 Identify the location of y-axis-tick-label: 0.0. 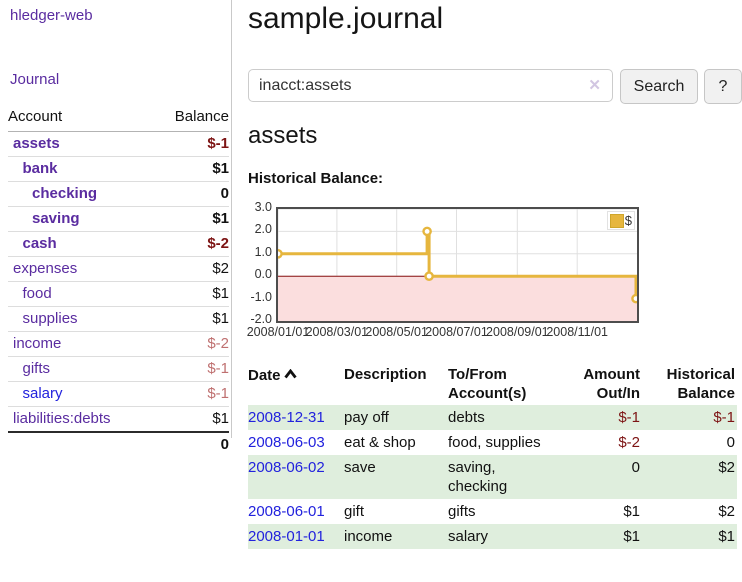
(263, 274).